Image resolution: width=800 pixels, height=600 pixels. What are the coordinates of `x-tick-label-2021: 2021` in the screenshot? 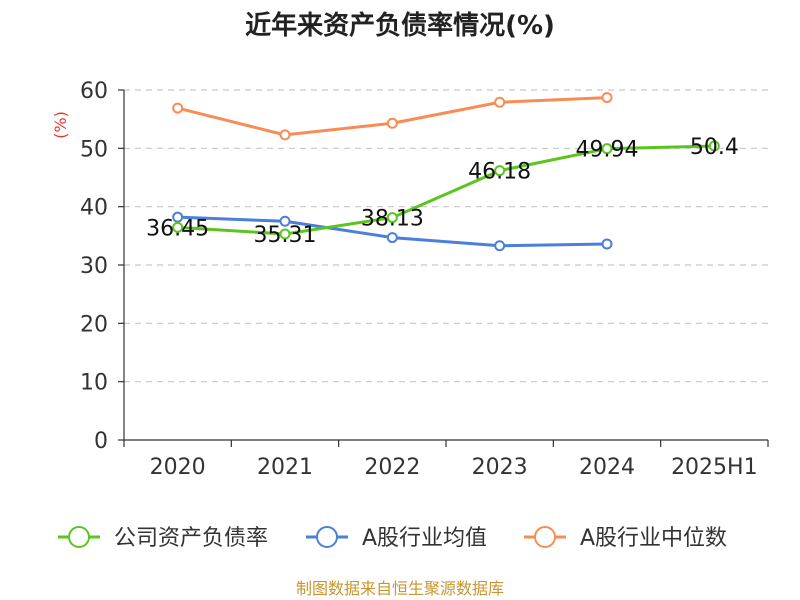 It's located at (285, 467).